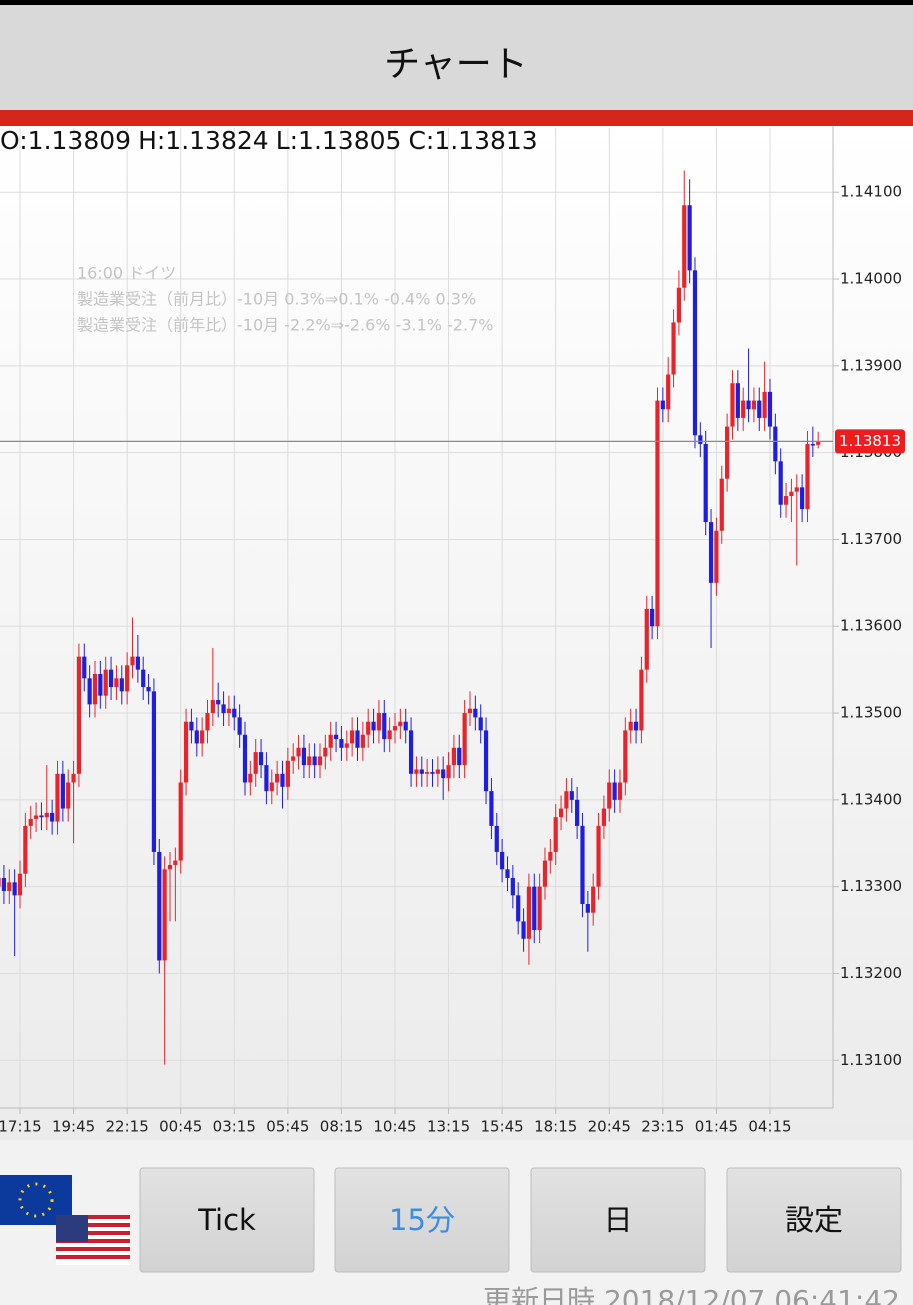 The height and width of the screenshot is (1305, 913). Describe the element at coordinates (456, 57) in the screenshot. I see `app-bar` at that location.